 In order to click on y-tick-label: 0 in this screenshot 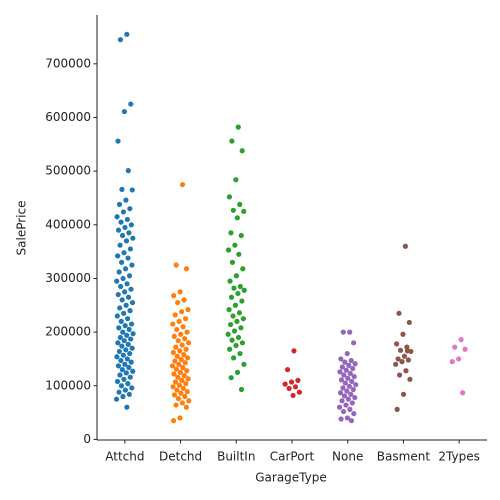, I will do `click(87, 439)`.